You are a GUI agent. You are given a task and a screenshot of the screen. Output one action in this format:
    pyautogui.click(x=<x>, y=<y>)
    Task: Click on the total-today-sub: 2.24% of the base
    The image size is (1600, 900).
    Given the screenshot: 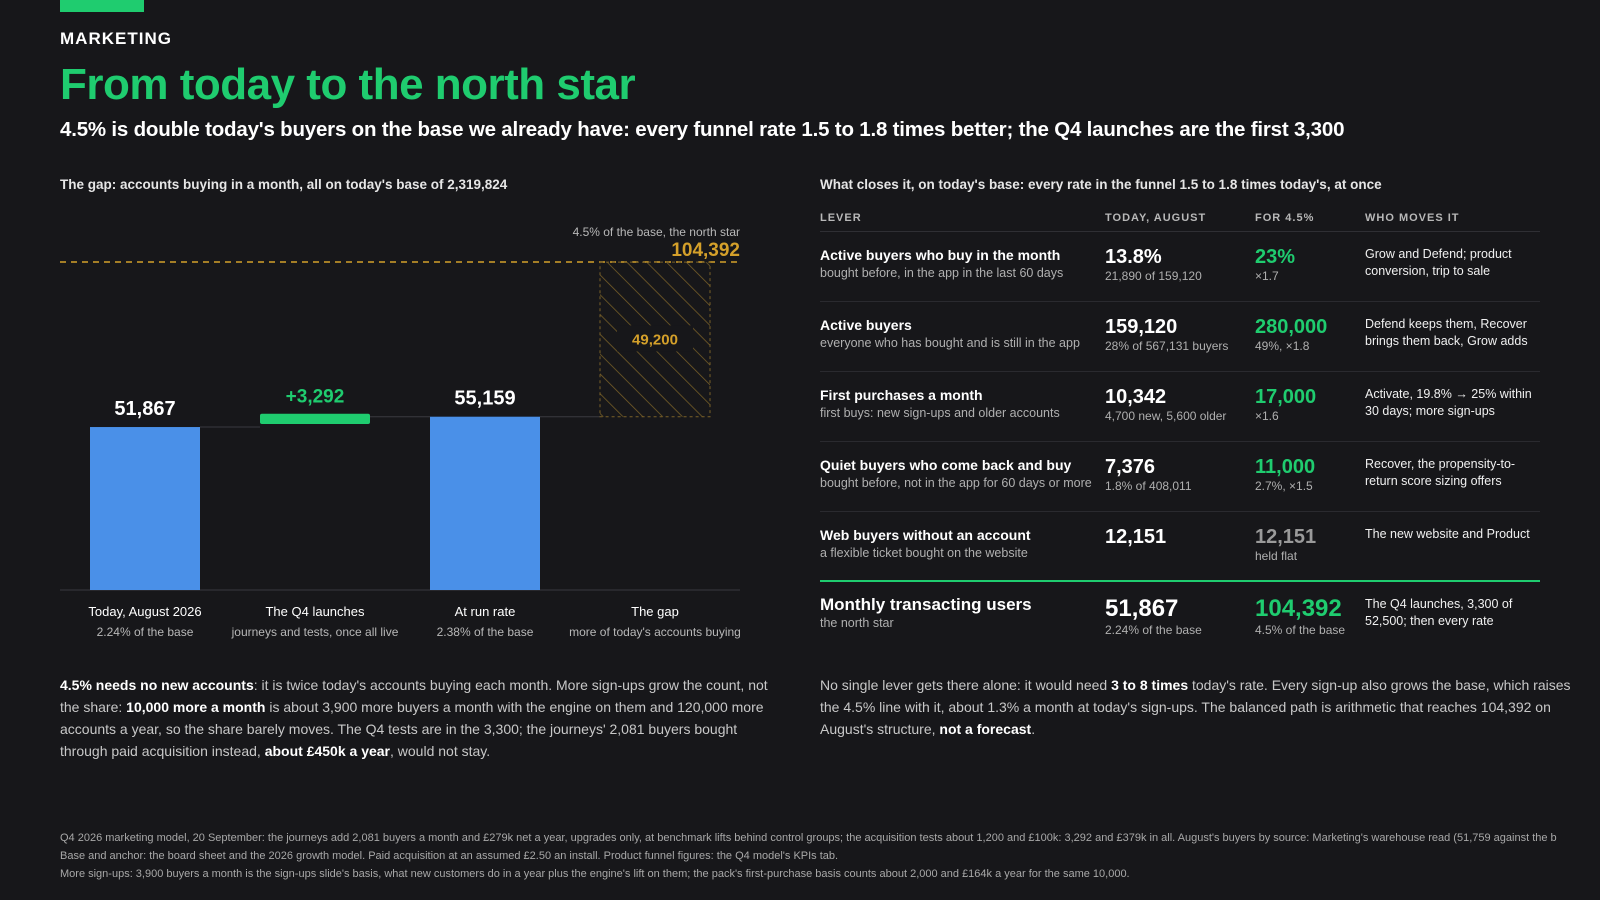 What is the action you would take?
    pyautogui.click(x=1153, y=630)
    